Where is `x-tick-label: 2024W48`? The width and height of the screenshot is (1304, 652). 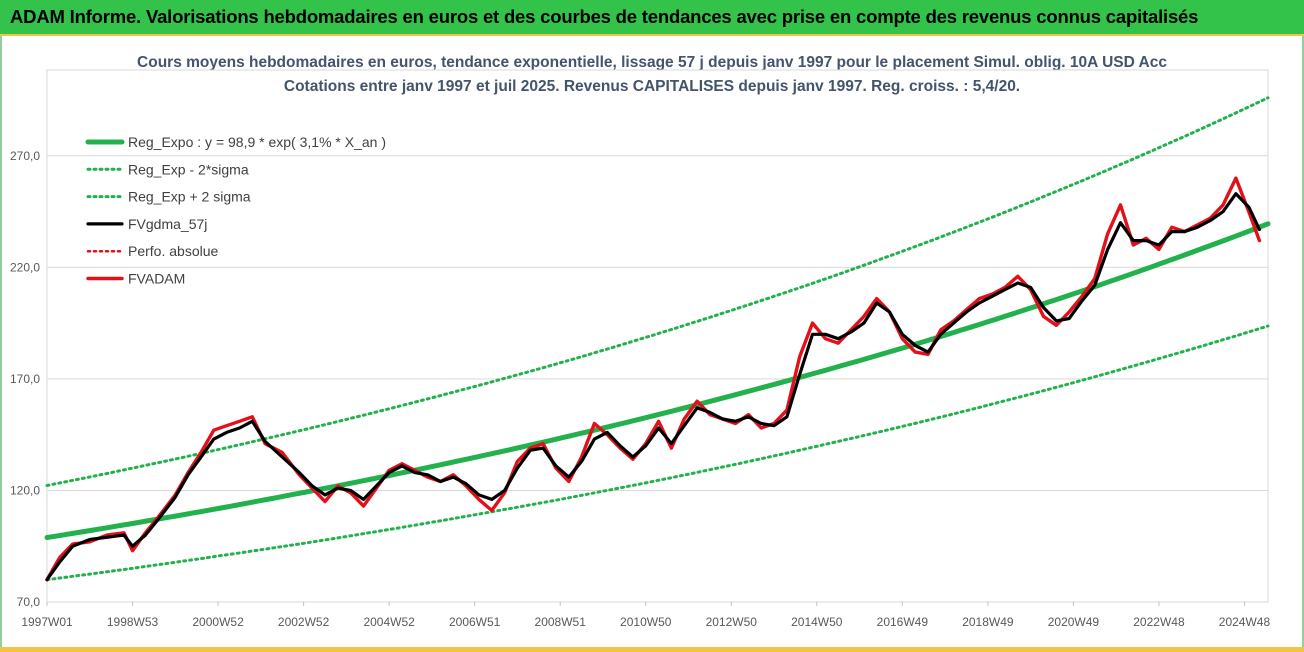
x-tick-label: 2024W48 is located at coordinates (1245, 622).